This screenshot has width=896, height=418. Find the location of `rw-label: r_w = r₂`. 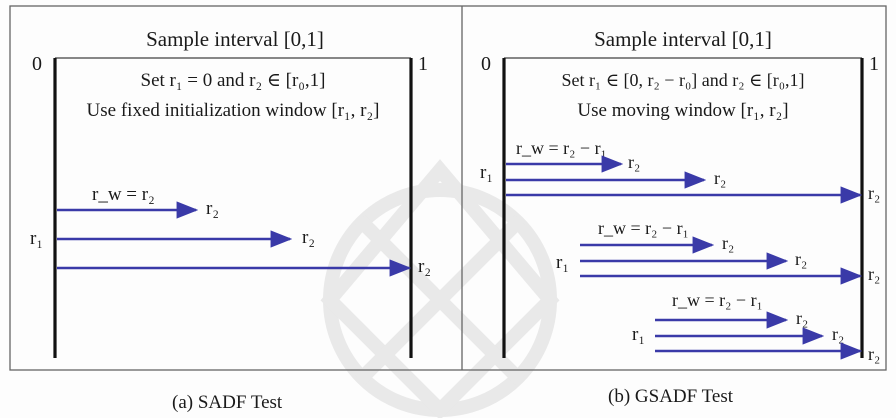

rw-label: r_w = r₂ is located at coordinates (123, 194).